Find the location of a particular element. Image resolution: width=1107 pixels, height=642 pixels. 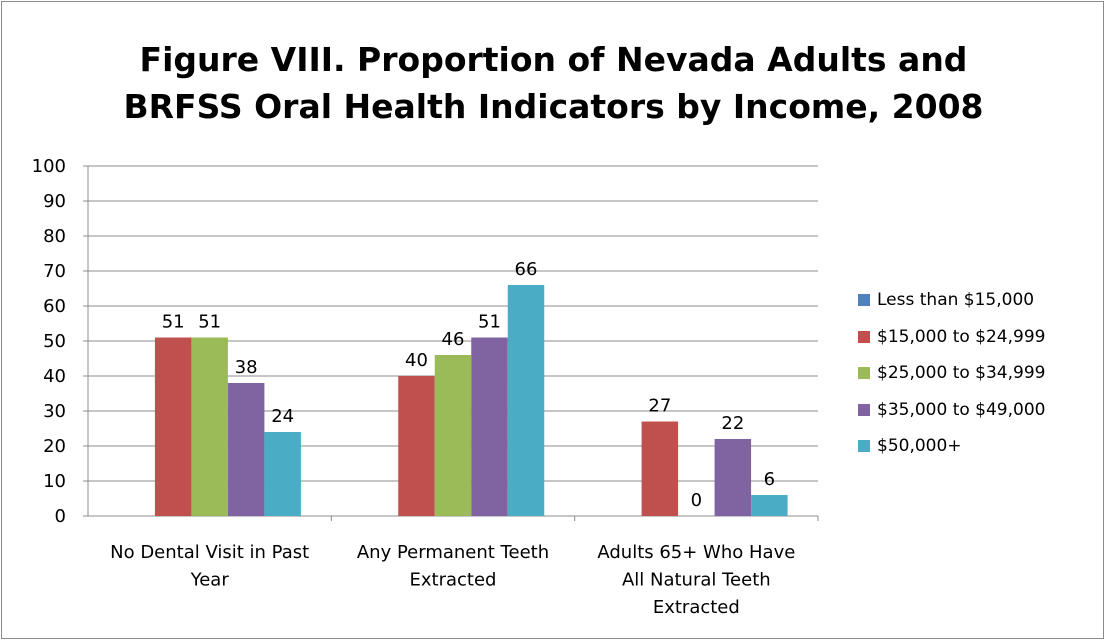

x-category-label: Any Permanent Teeth Extracted is located at coordinates (453, 566).